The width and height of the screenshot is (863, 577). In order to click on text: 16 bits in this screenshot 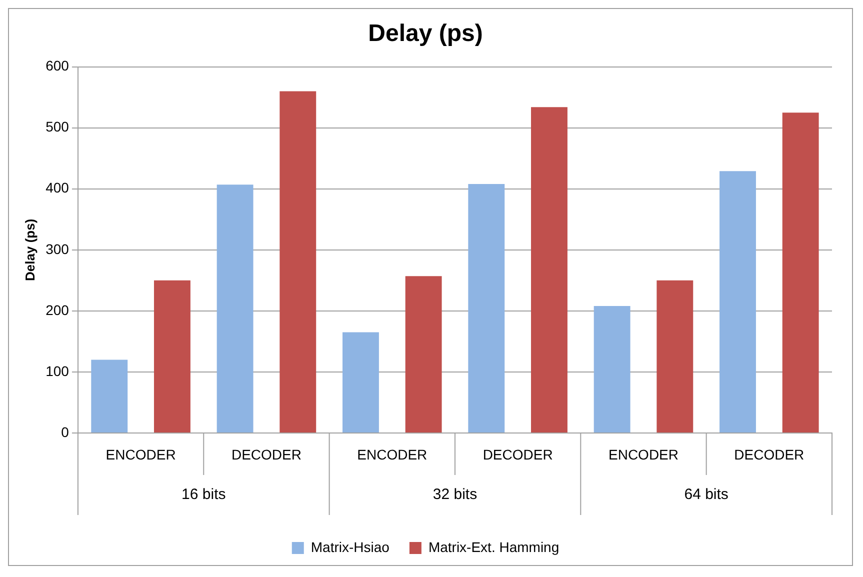, I will do `click(204, 495)`.